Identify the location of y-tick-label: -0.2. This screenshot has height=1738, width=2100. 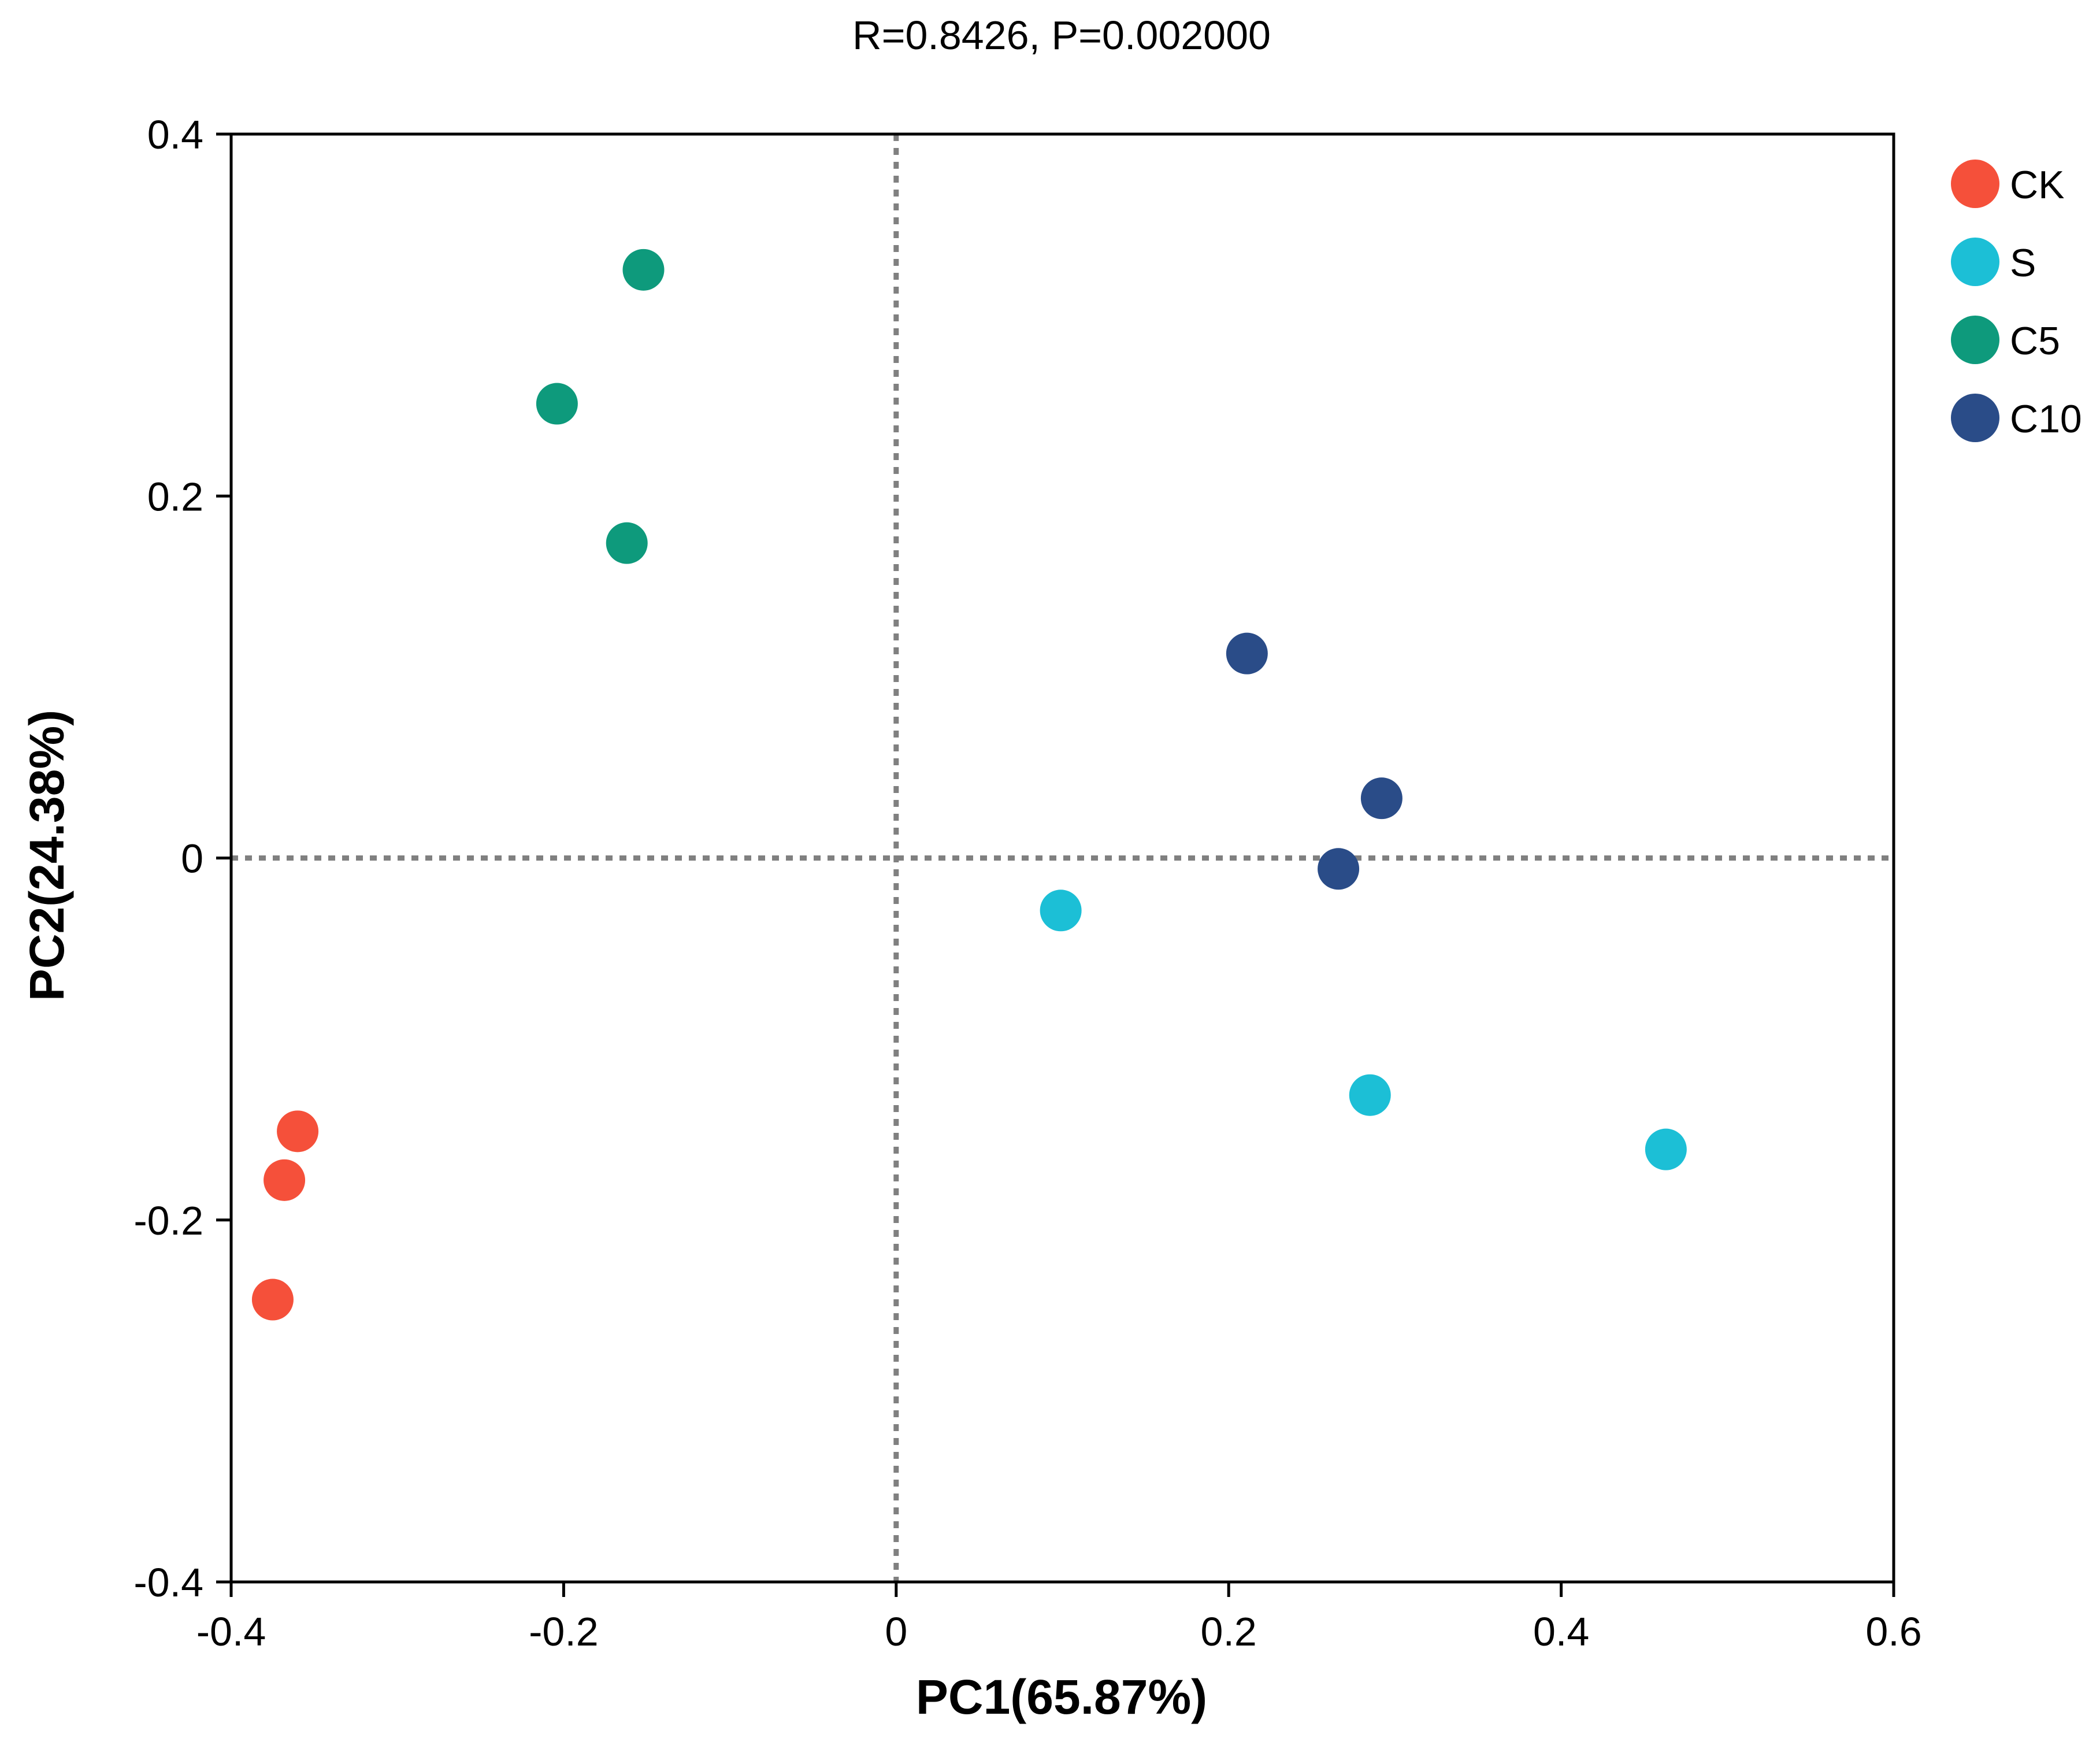
(168, 1220).